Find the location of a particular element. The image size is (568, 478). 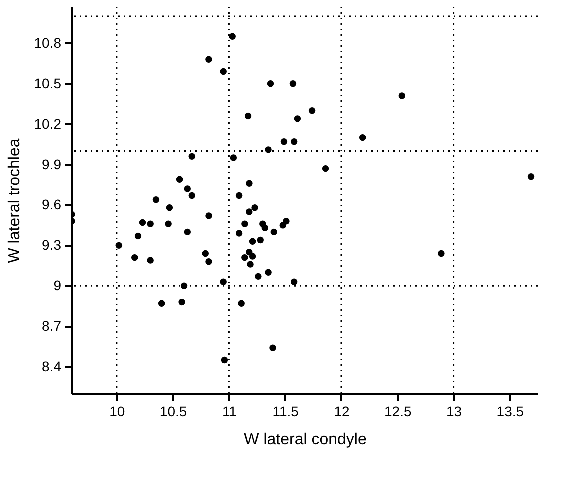

y-tick-label: 9.9 is located at coordinates (52, 164).